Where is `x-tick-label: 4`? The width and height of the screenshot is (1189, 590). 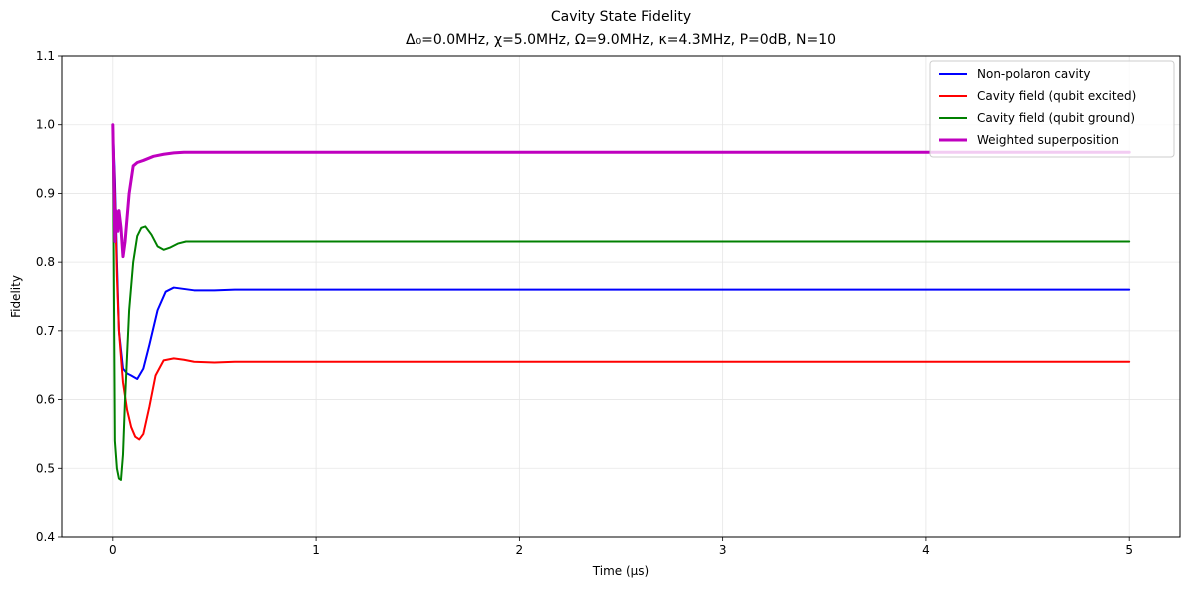 x-tick-label: 4 is located at coordinates (926, 550).